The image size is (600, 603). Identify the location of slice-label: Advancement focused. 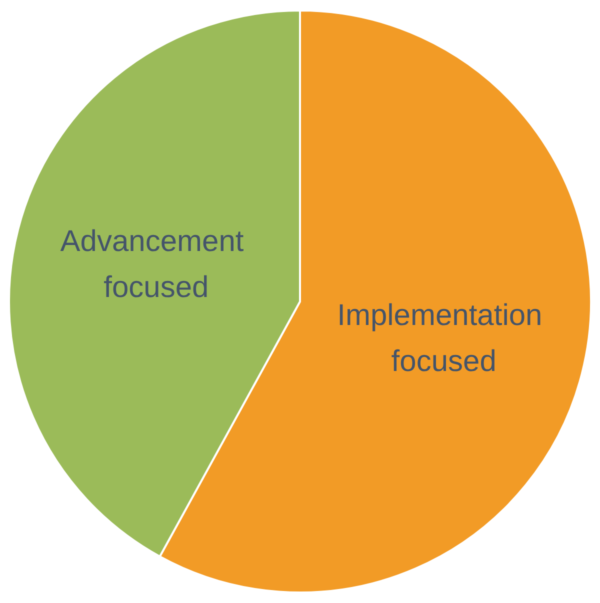
(156, 264).